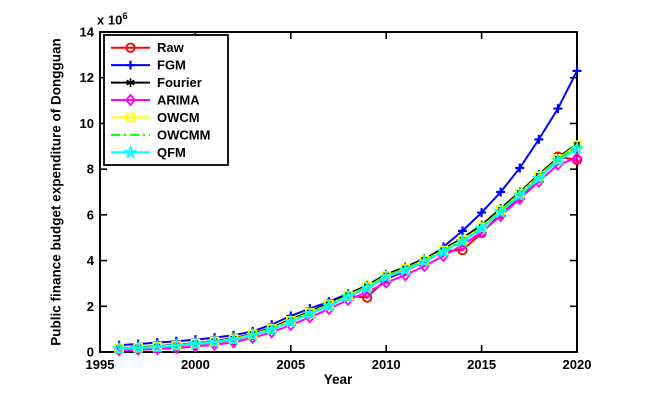 The height and width of the screenshot is (407, 656). I want to click on y-axis-exponent-label: x 106, so click(112, 19).